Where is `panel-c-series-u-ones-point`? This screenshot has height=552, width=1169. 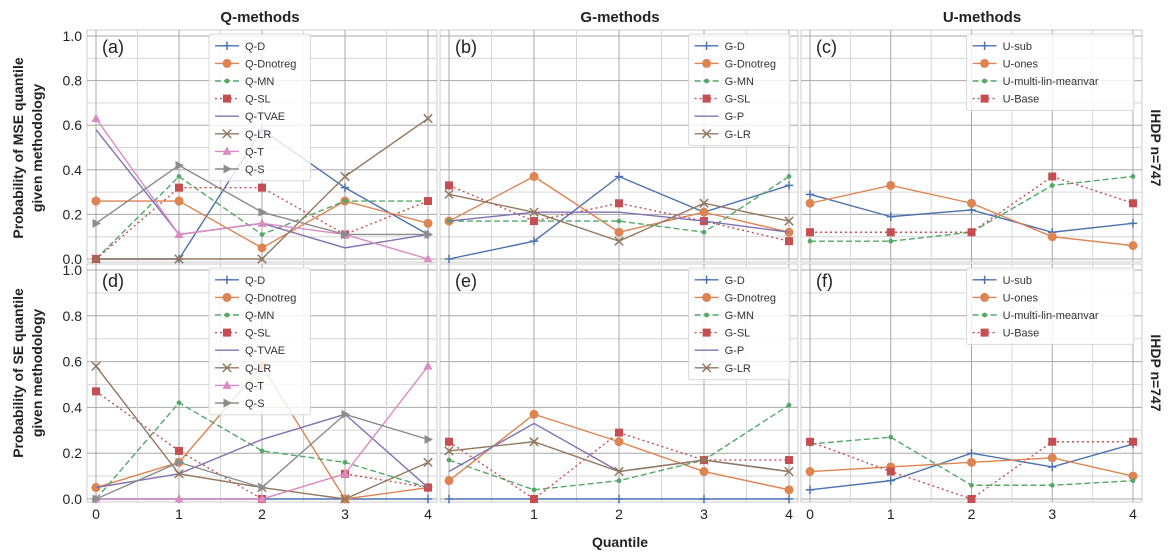 panel-c-series-u-ones-point is located at coordinates (891, 185).